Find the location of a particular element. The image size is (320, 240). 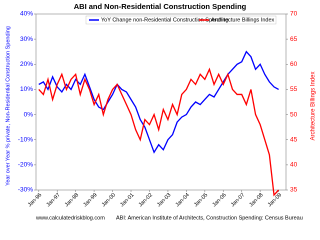

y2-tick-label: 35 is located at coordinates (294, 190).